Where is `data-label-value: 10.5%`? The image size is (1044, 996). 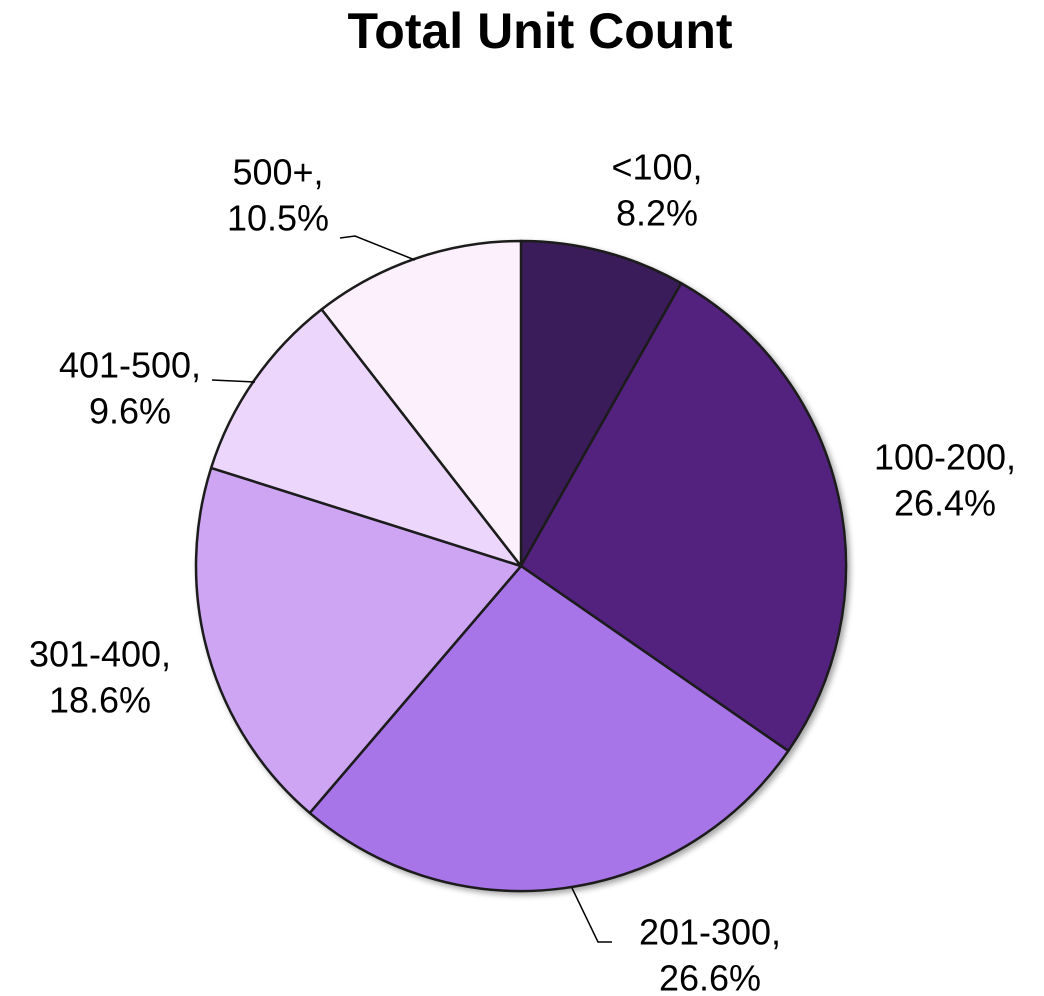
data-label-value: 10.5% is located at coordinates (278, 218).